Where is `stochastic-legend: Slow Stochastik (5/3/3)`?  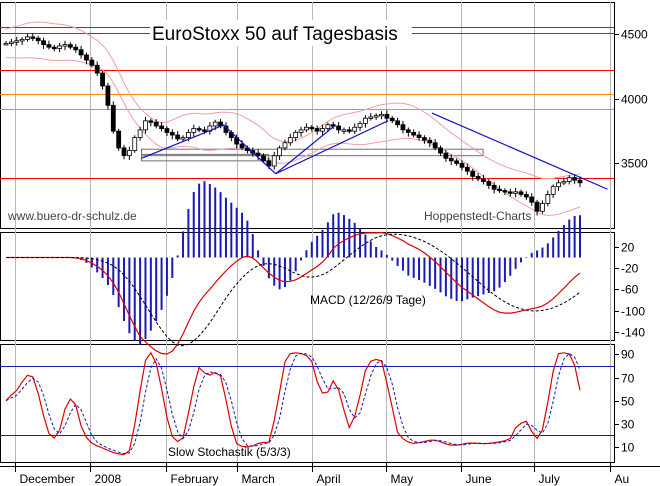
stochastic-legend: Slow Stochastik (5/3/3) is located at coordinates (229, 452).